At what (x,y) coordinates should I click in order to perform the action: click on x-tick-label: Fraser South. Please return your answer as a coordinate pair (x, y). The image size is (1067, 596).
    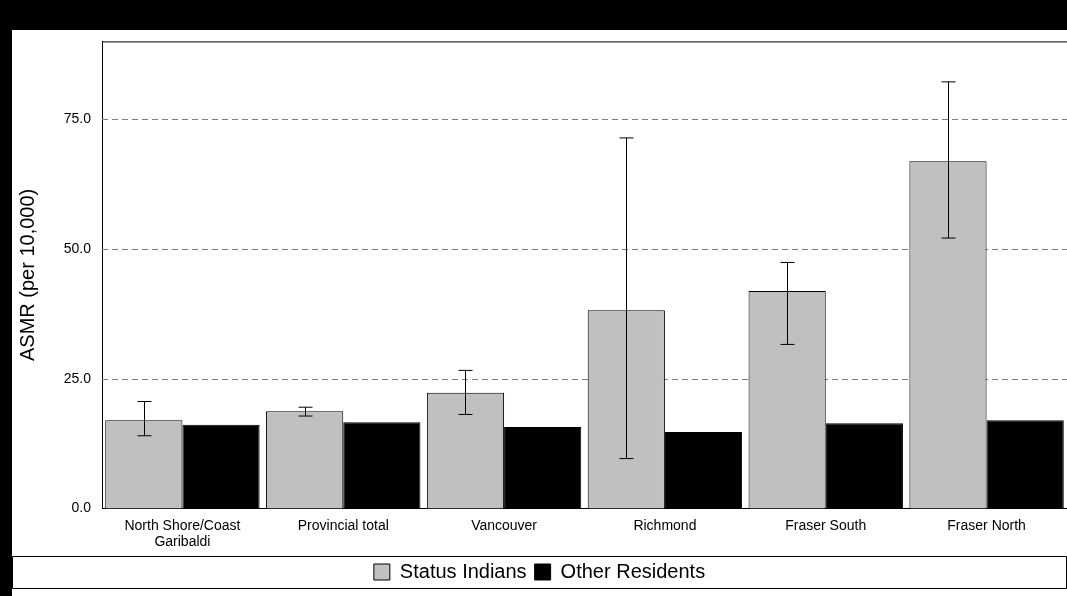
    Looking at the image, I should click on (826, 524).